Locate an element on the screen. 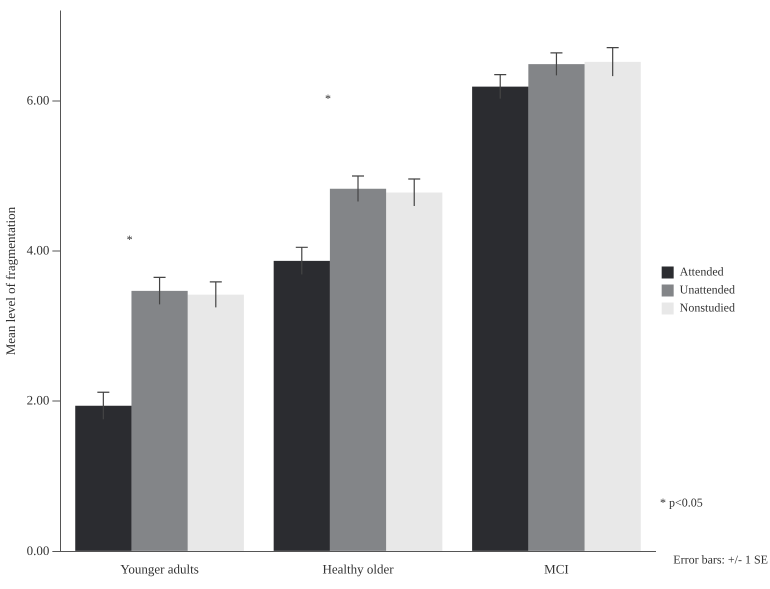  y-tick-label: 0.00 is located at coordinates (38, 550).